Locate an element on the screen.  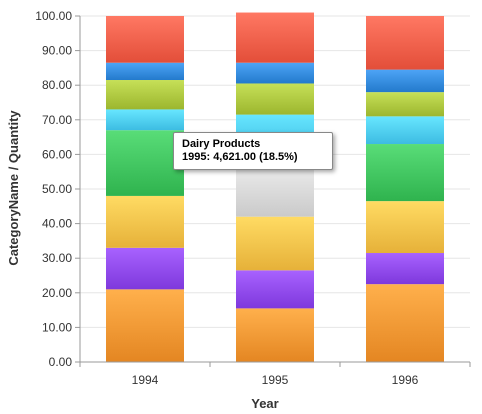
tooltip: Dairy Products 1995: 4,621.00 (18.5%) is located at coordinates (253, 151).